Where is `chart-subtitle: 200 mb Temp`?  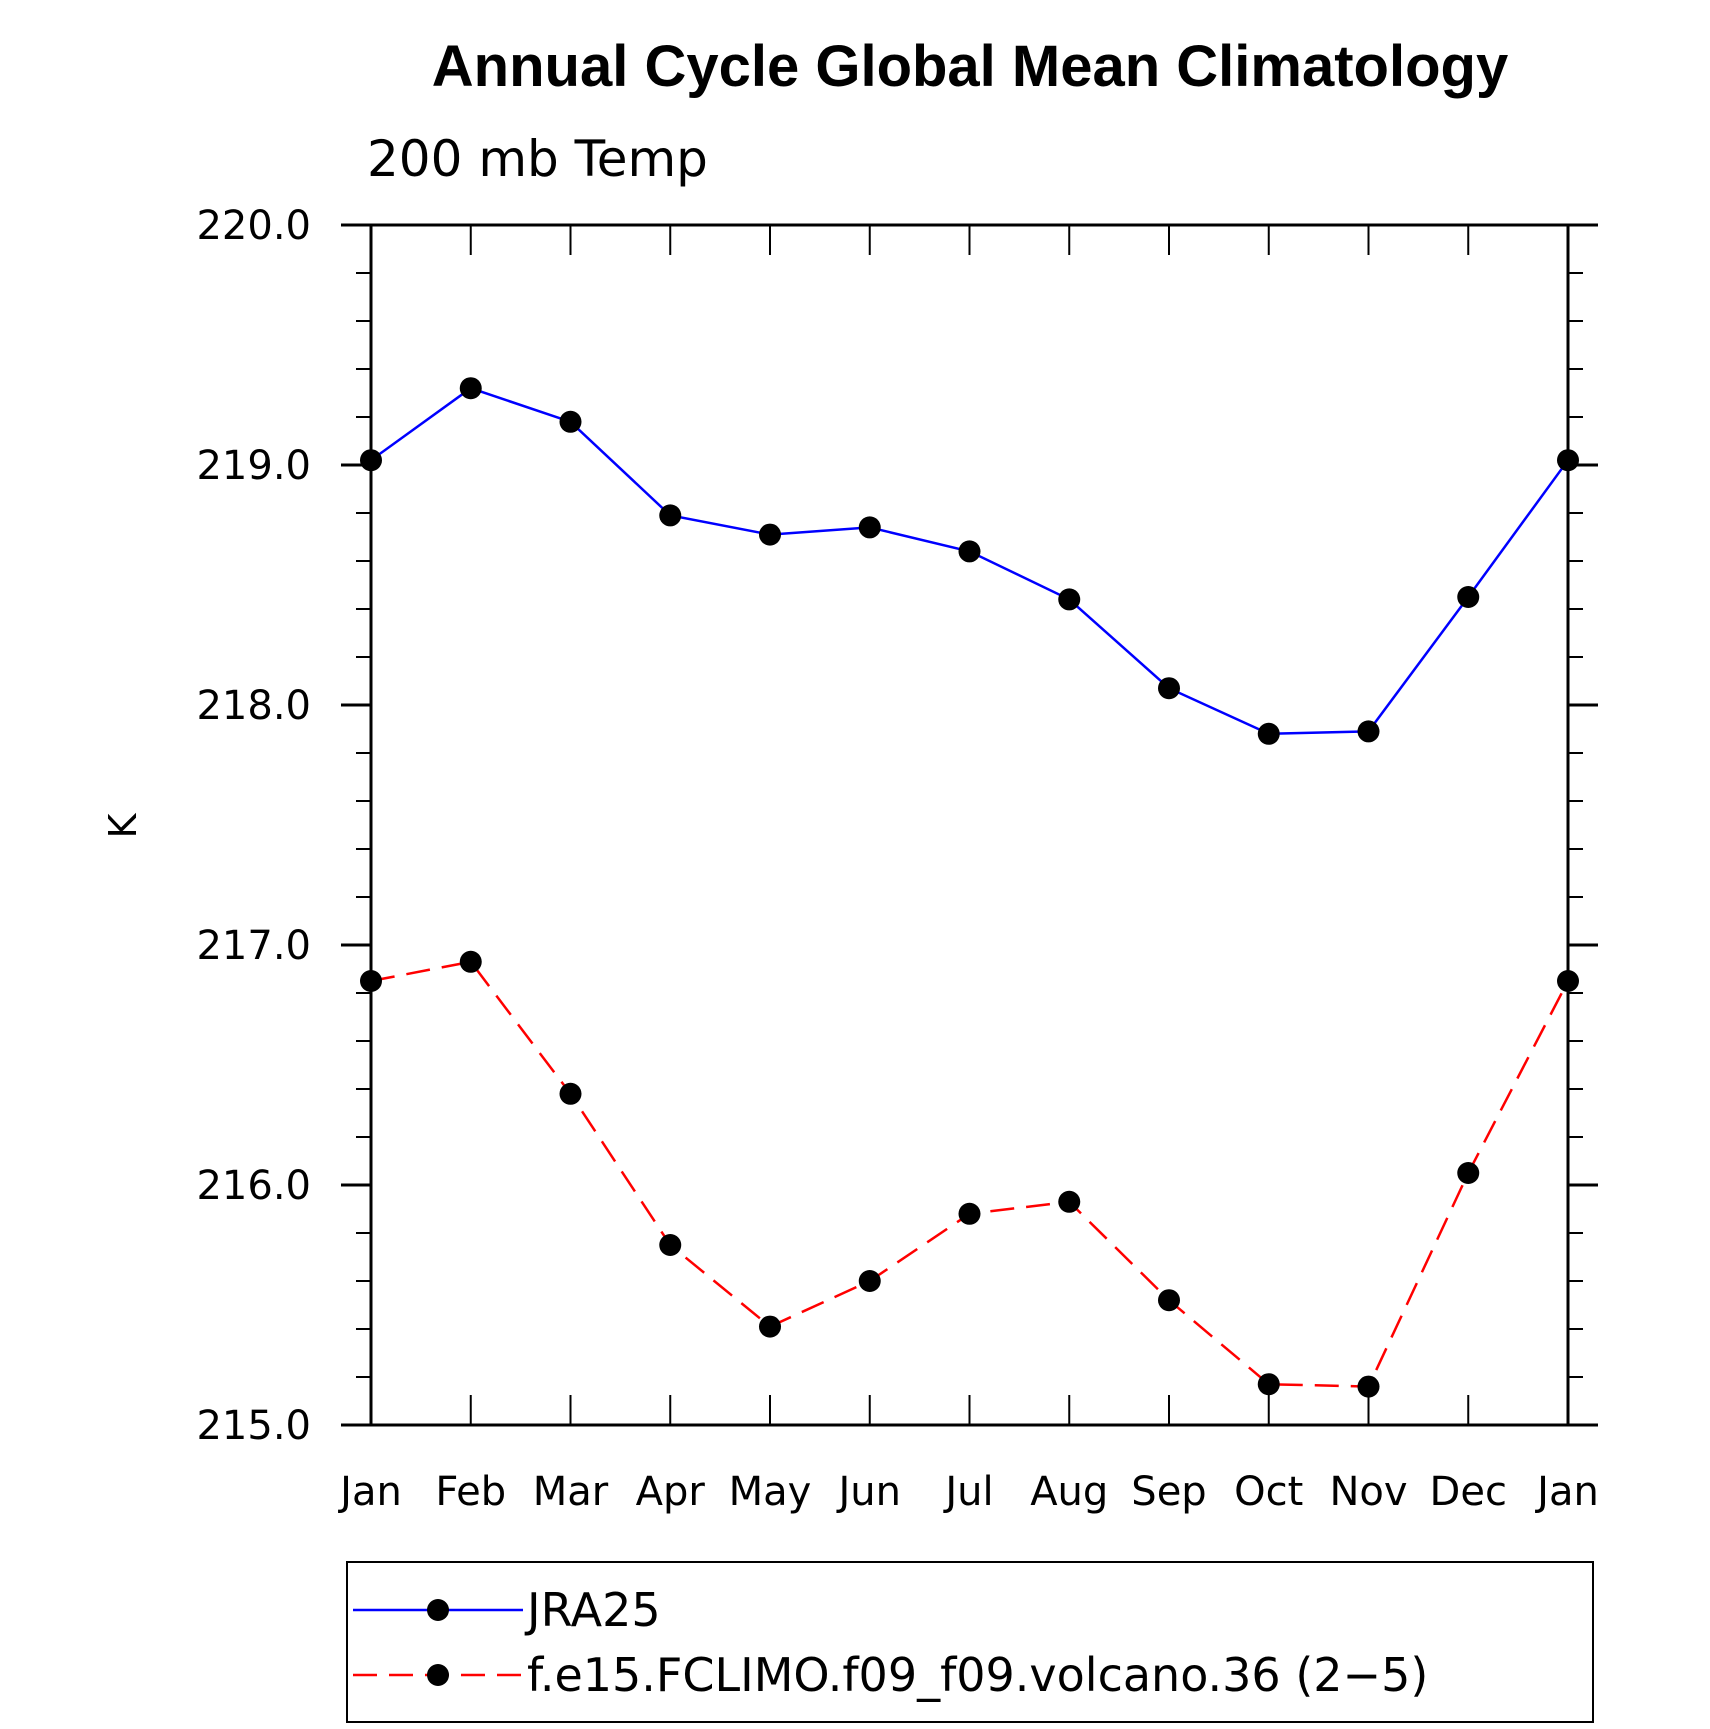 chart-subtitle: 200 mb Temp is located at coordinates (537, 159).